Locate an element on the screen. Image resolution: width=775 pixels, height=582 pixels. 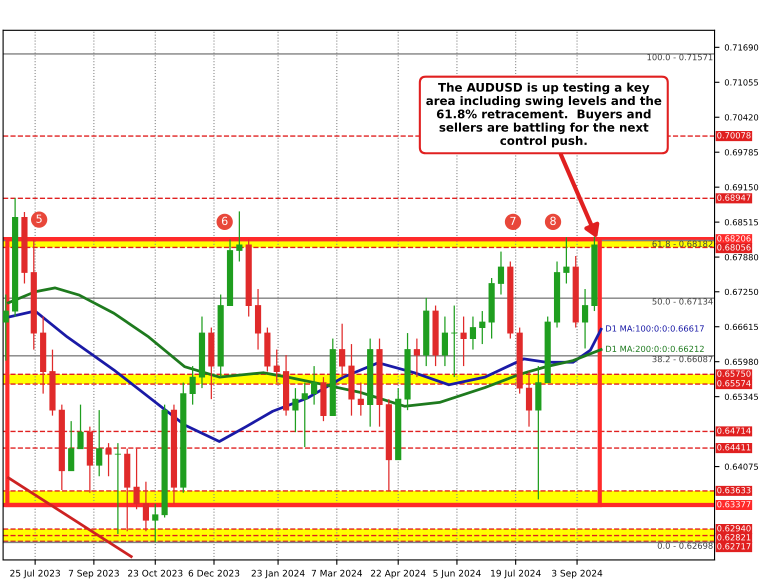
ref-line-label: 0.62940 is located at coordinates (734, 528).